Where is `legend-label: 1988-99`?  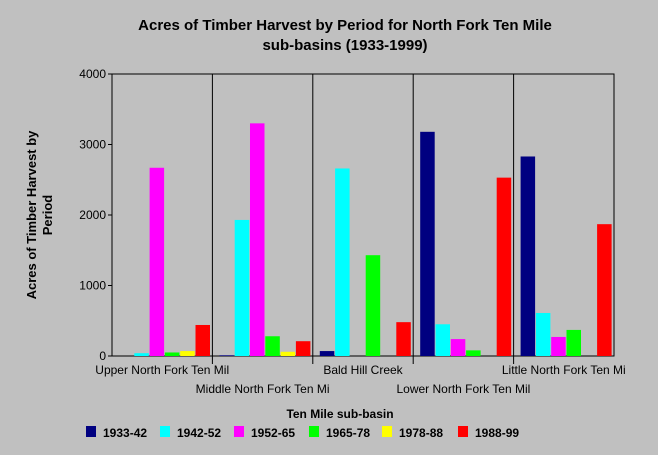 legend-label: 1988-99 is located at coordinates (497, 433).